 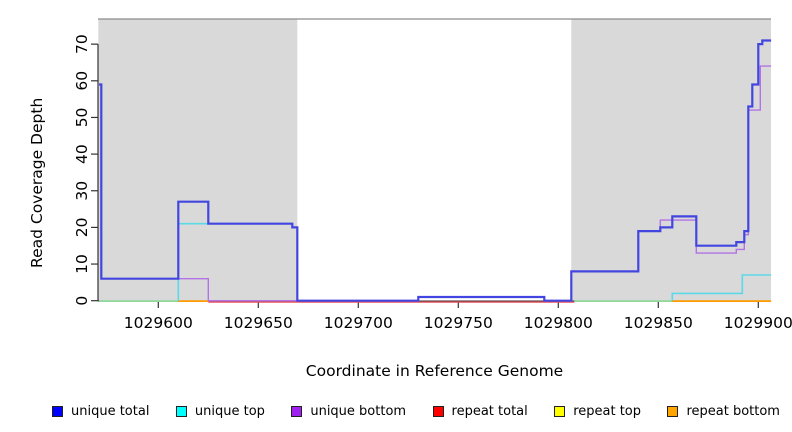 I want to click on y-tick-label: 0, so click(x=82, y=301).